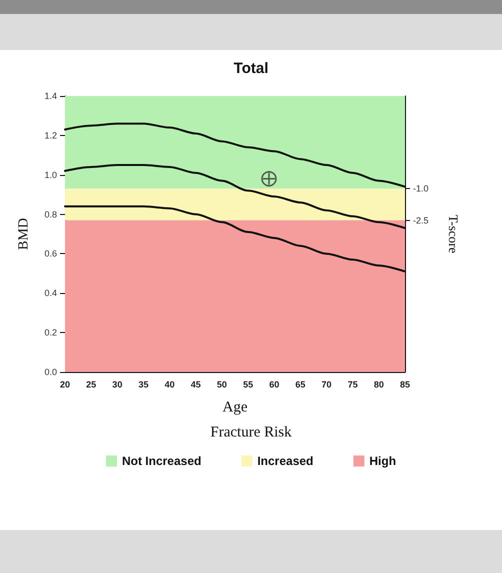 The height and width of the screenshot is (573, 502). Describe the element at coordinates (251, 432) in the screenshot. I see `legend-title: Fracture Risk` at that location.